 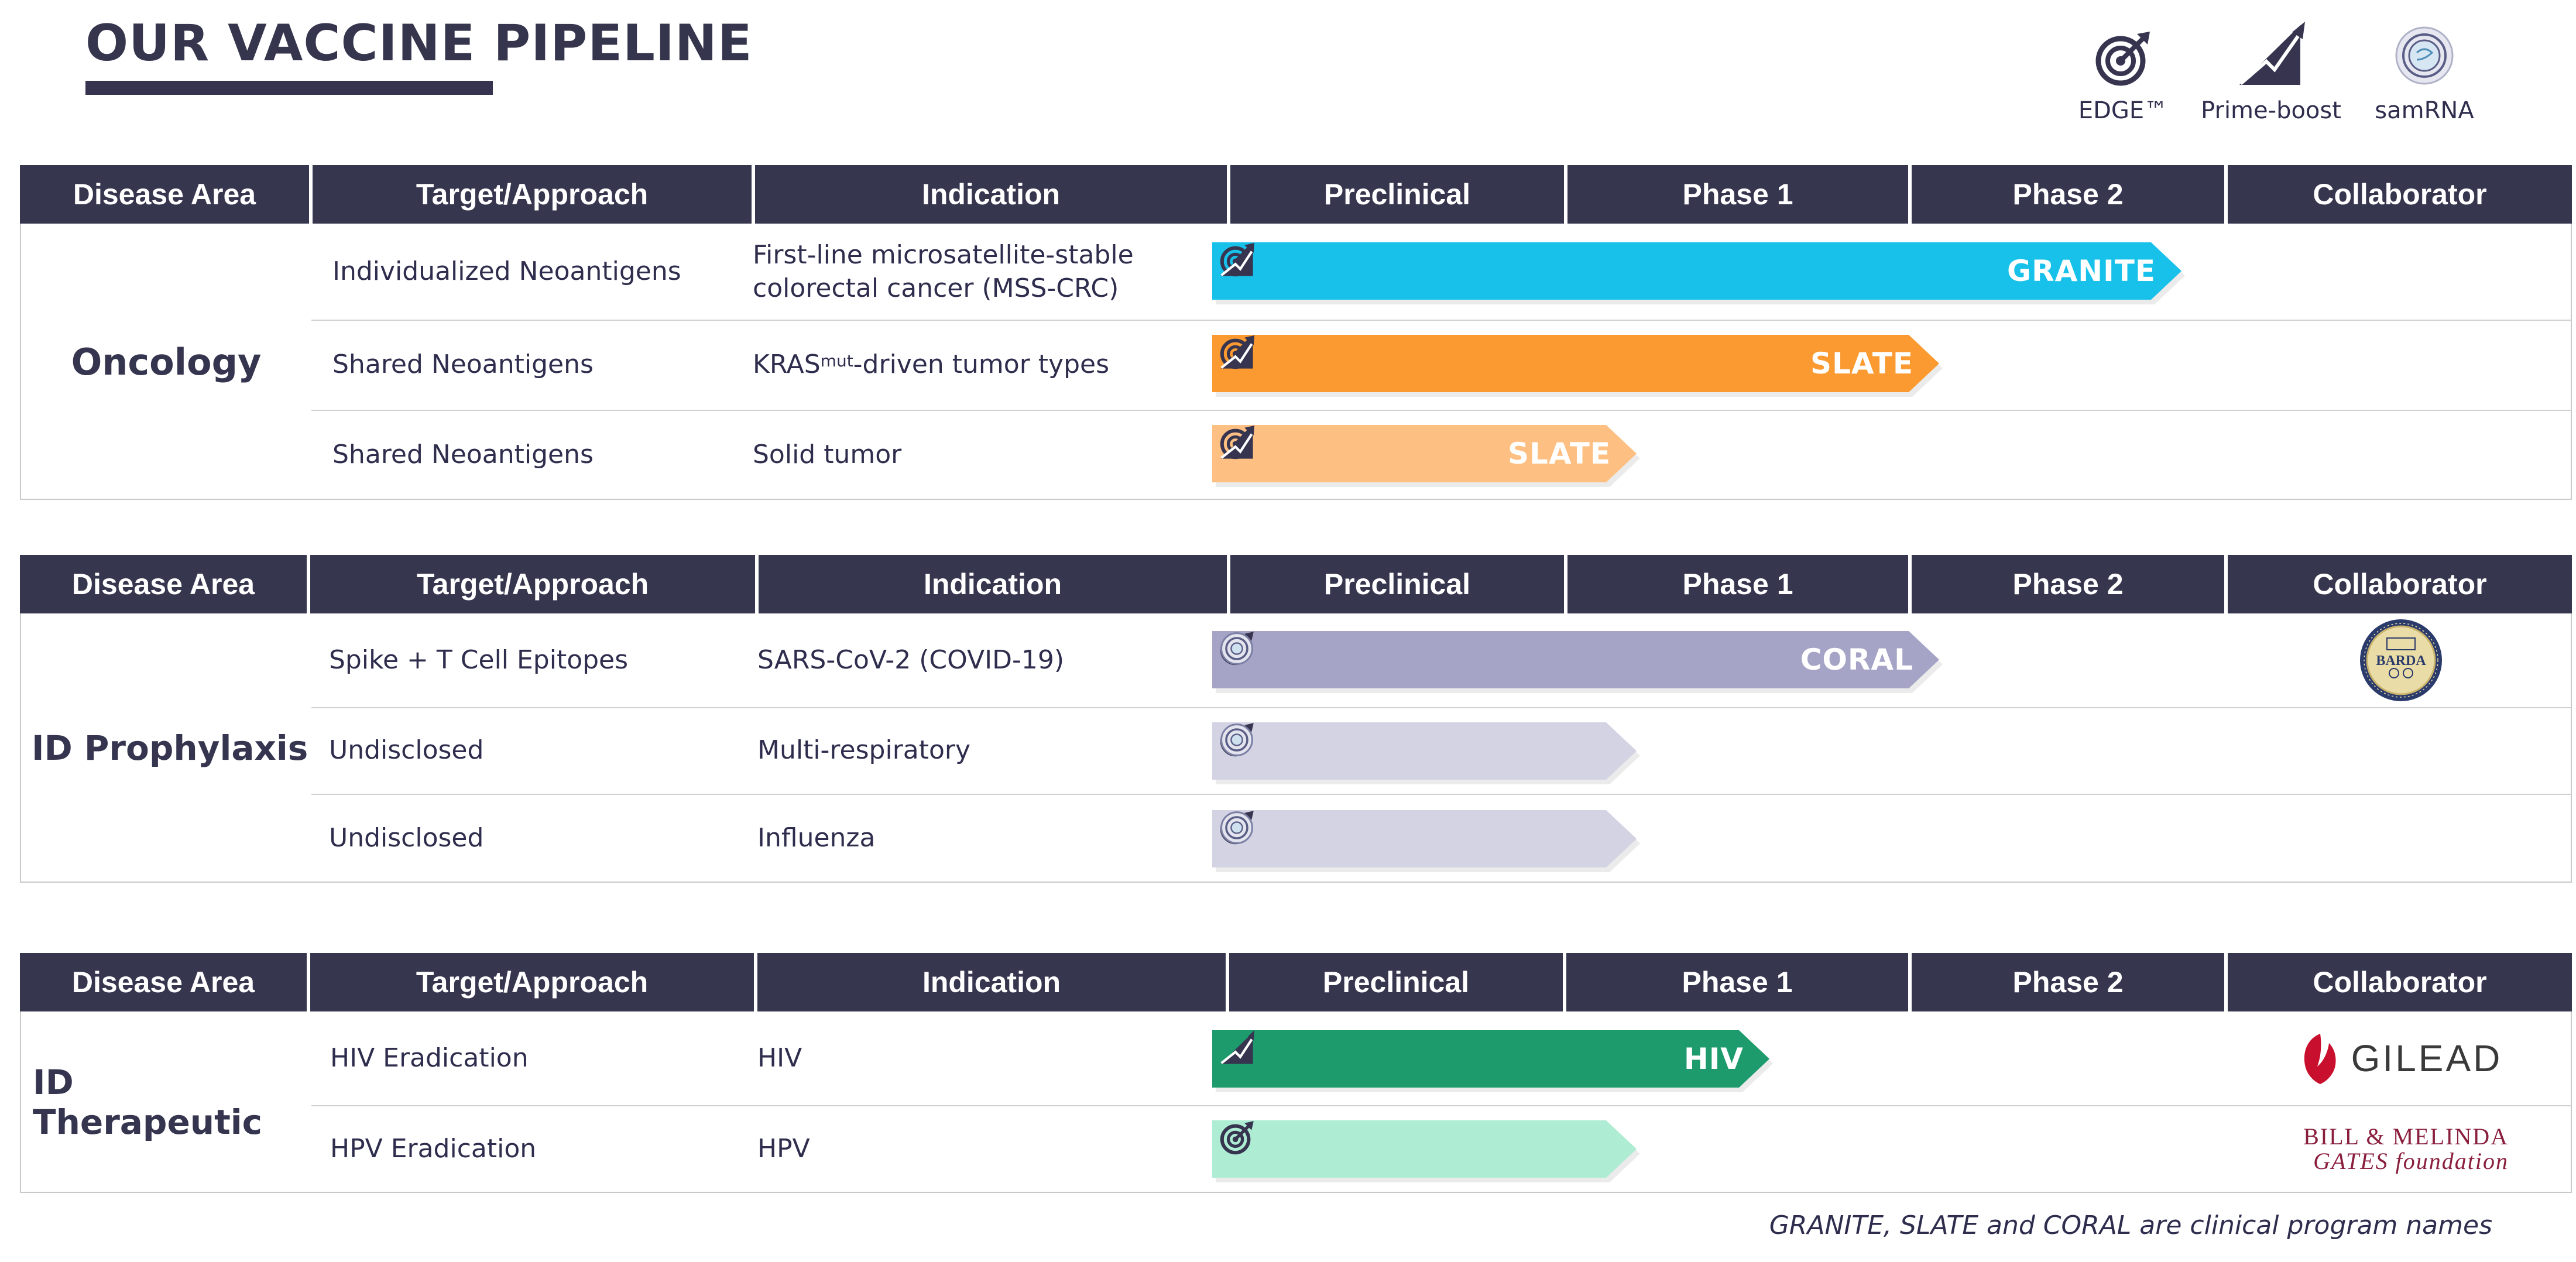 I want to click on legend-samrna: samRNA, so click(x=2425, y=70).